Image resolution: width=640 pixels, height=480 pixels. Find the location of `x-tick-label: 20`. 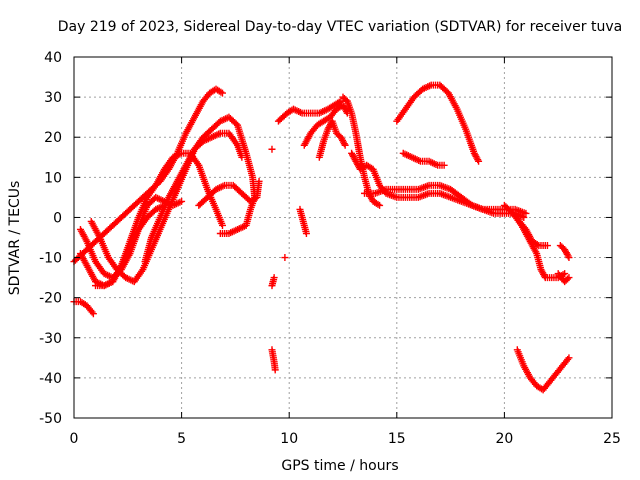

x-tick-label: 20 is located at coordinates (504, 439).